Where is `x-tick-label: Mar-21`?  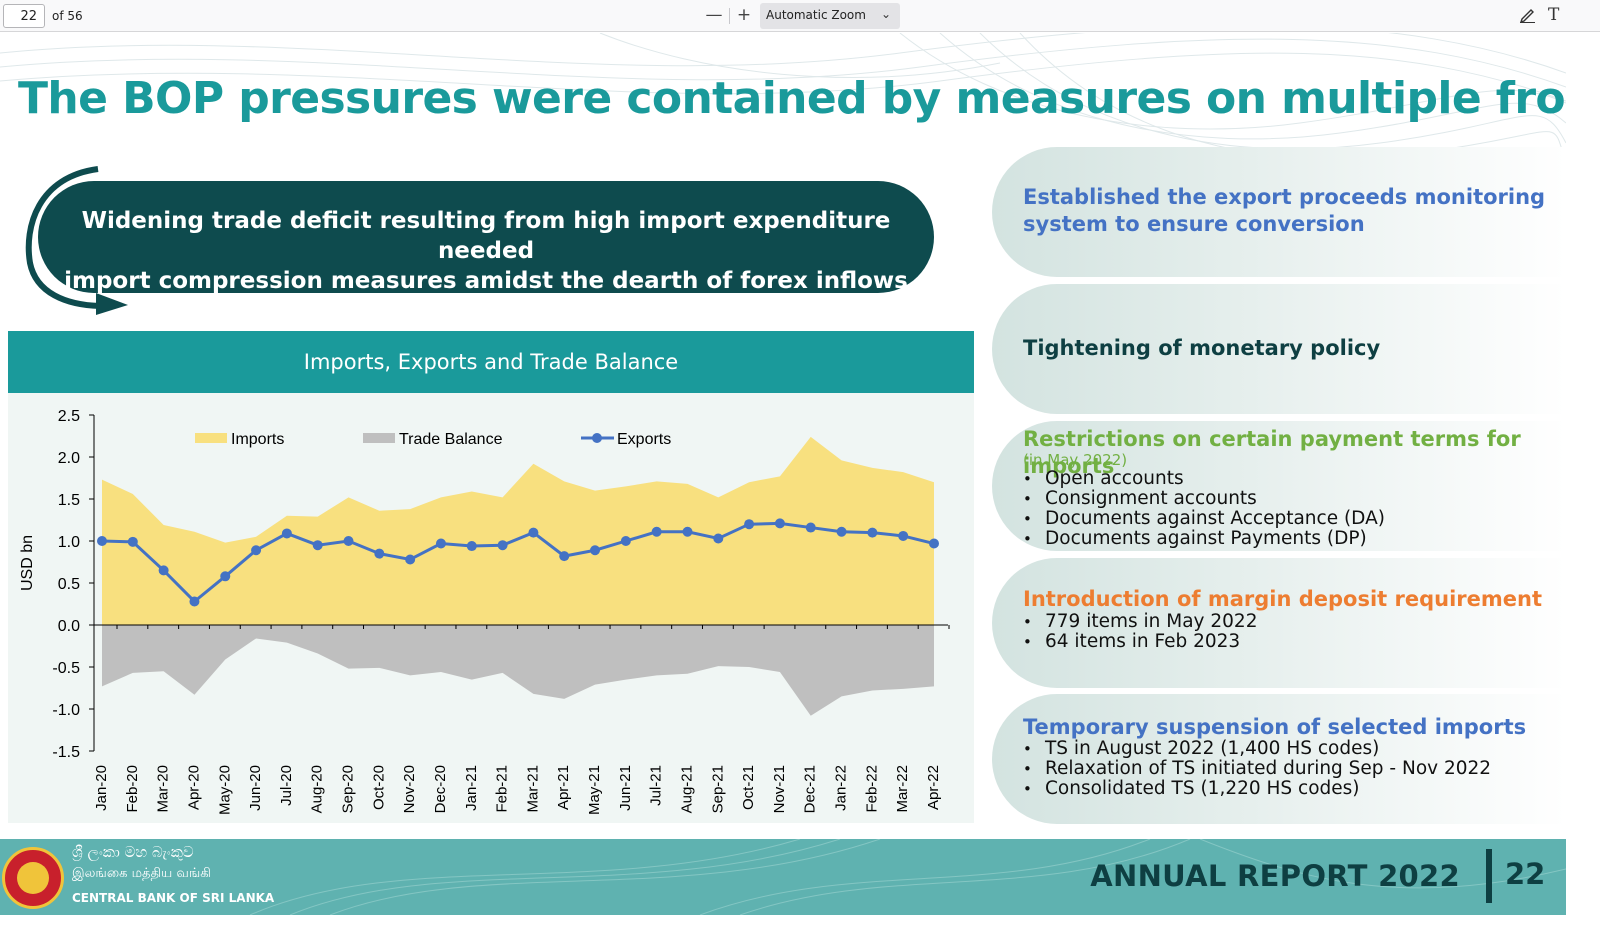 x-tick-label: Mar-21 is located at coordinates (532, 789).